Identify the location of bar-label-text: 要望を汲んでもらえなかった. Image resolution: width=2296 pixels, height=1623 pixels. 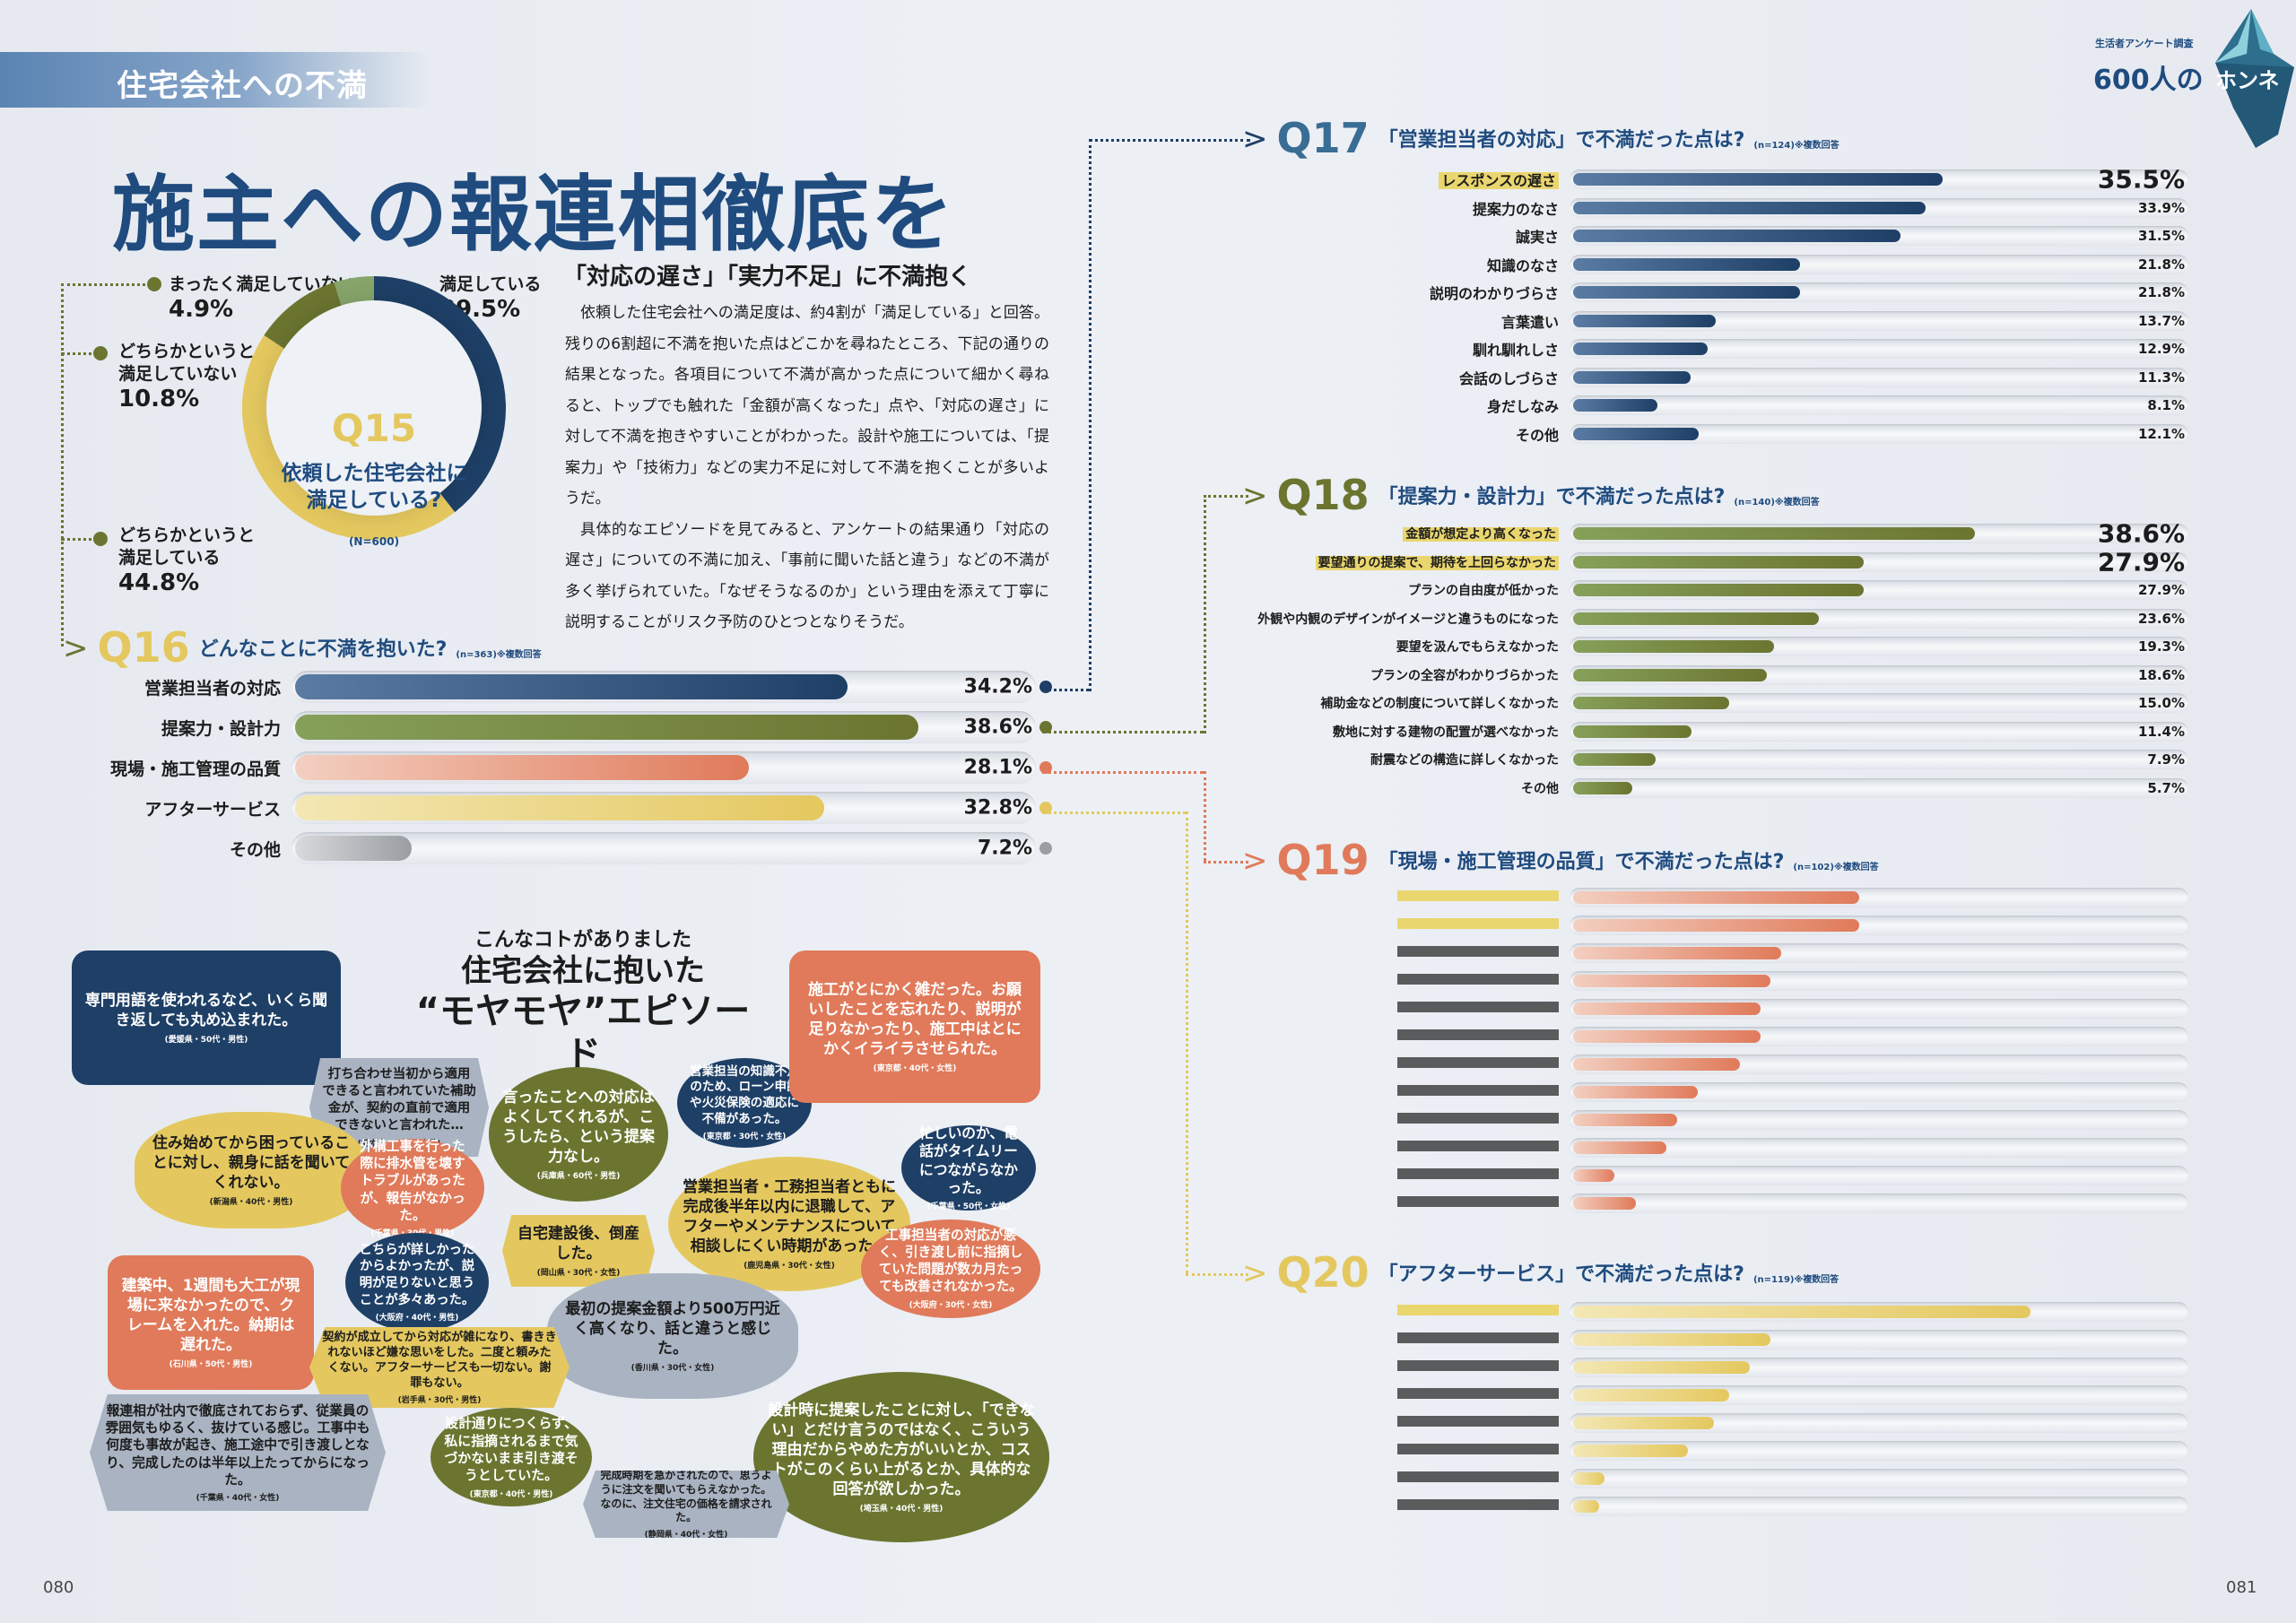
(1477, 647).